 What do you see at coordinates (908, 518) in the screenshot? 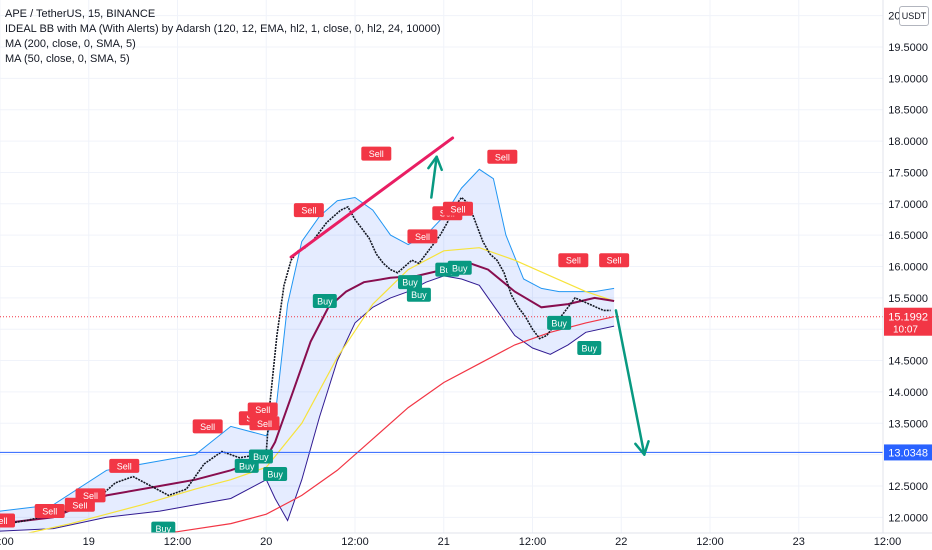
I see `price-tick-label: 12.0000` at bounding box center [908, 518].